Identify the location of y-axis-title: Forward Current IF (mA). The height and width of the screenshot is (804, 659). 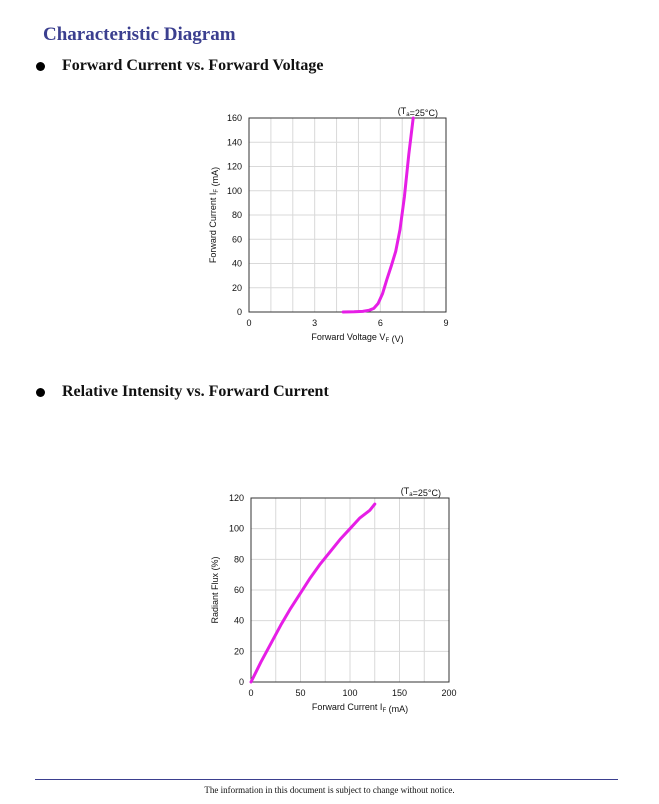
(214, 215).